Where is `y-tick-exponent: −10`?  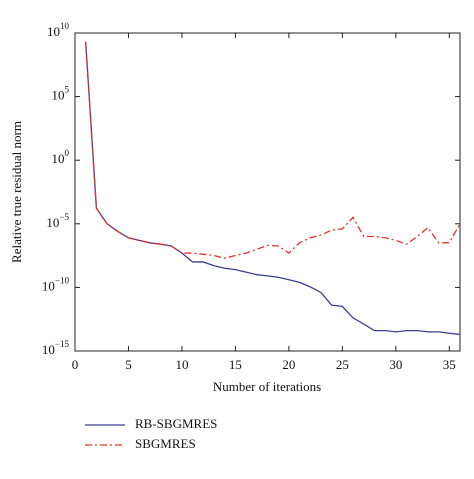
y-tick-exponent: −10 is located at coordinates (62, 280).